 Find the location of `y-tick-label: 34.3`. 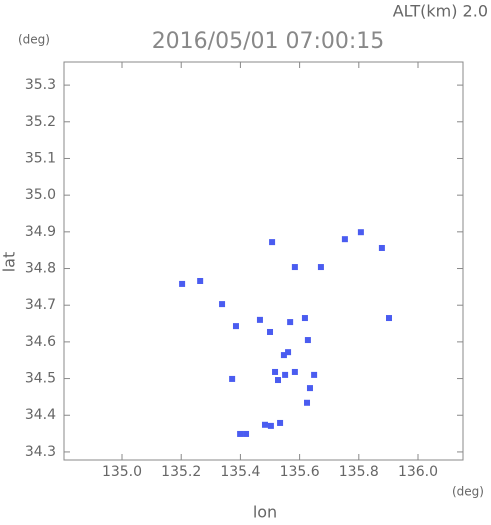

y-tick-label: 34.3 is located at coordinates (40, 452).